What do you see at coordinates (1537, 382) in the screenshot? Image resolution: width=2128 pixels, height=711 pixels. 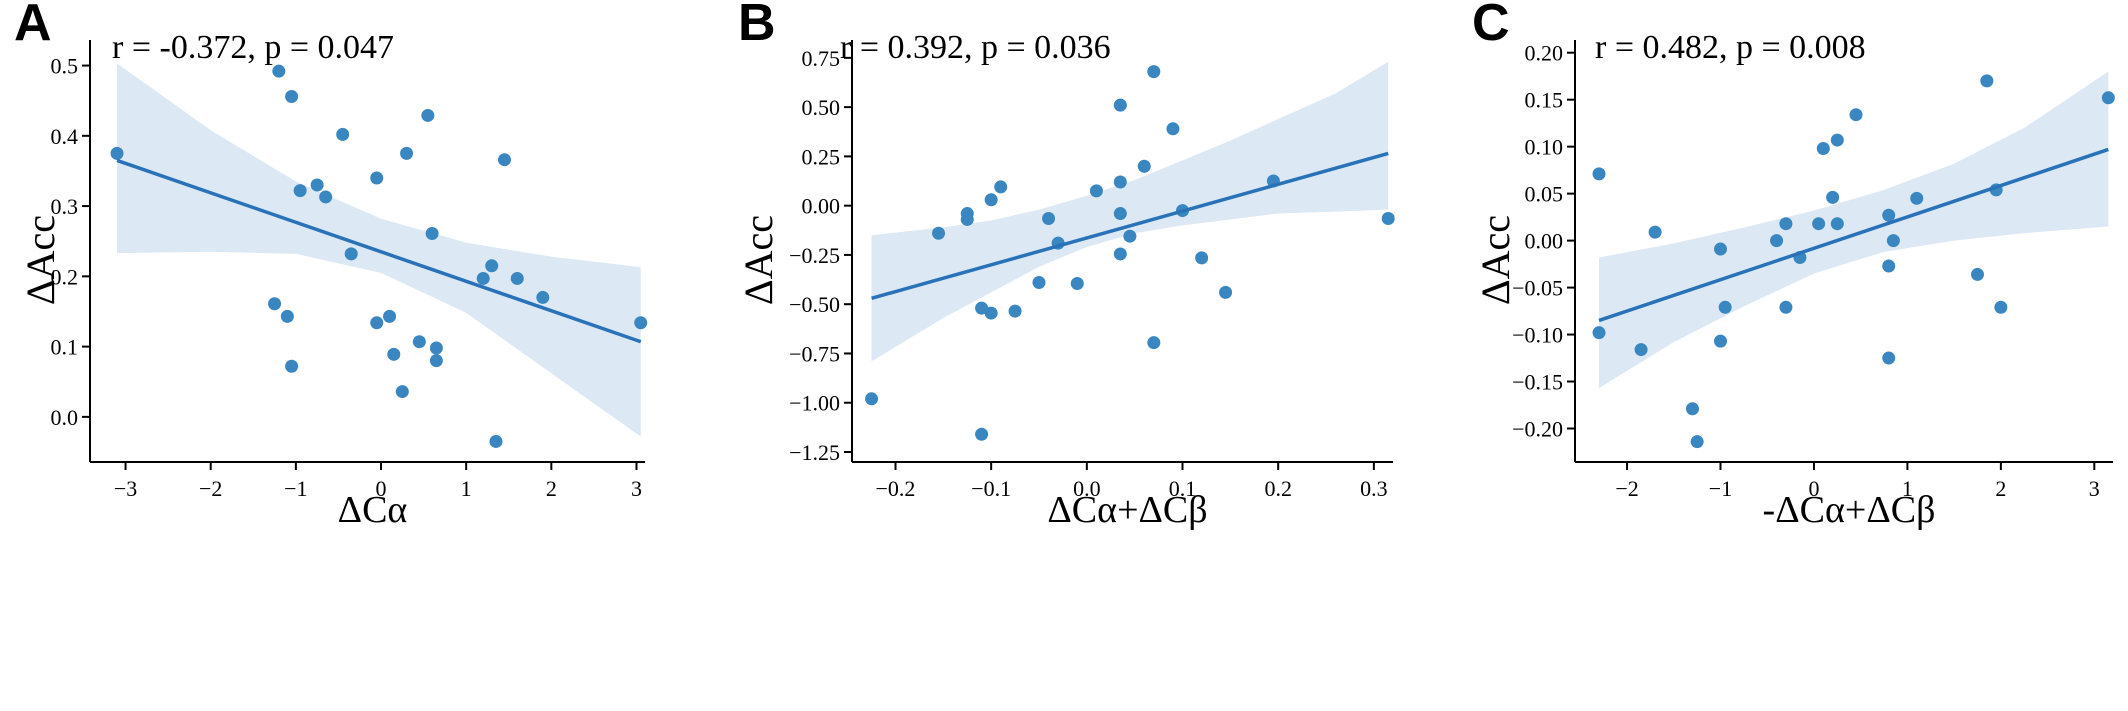 I see `y-tick-label: −0.15` at bounding box center [1537, 382].